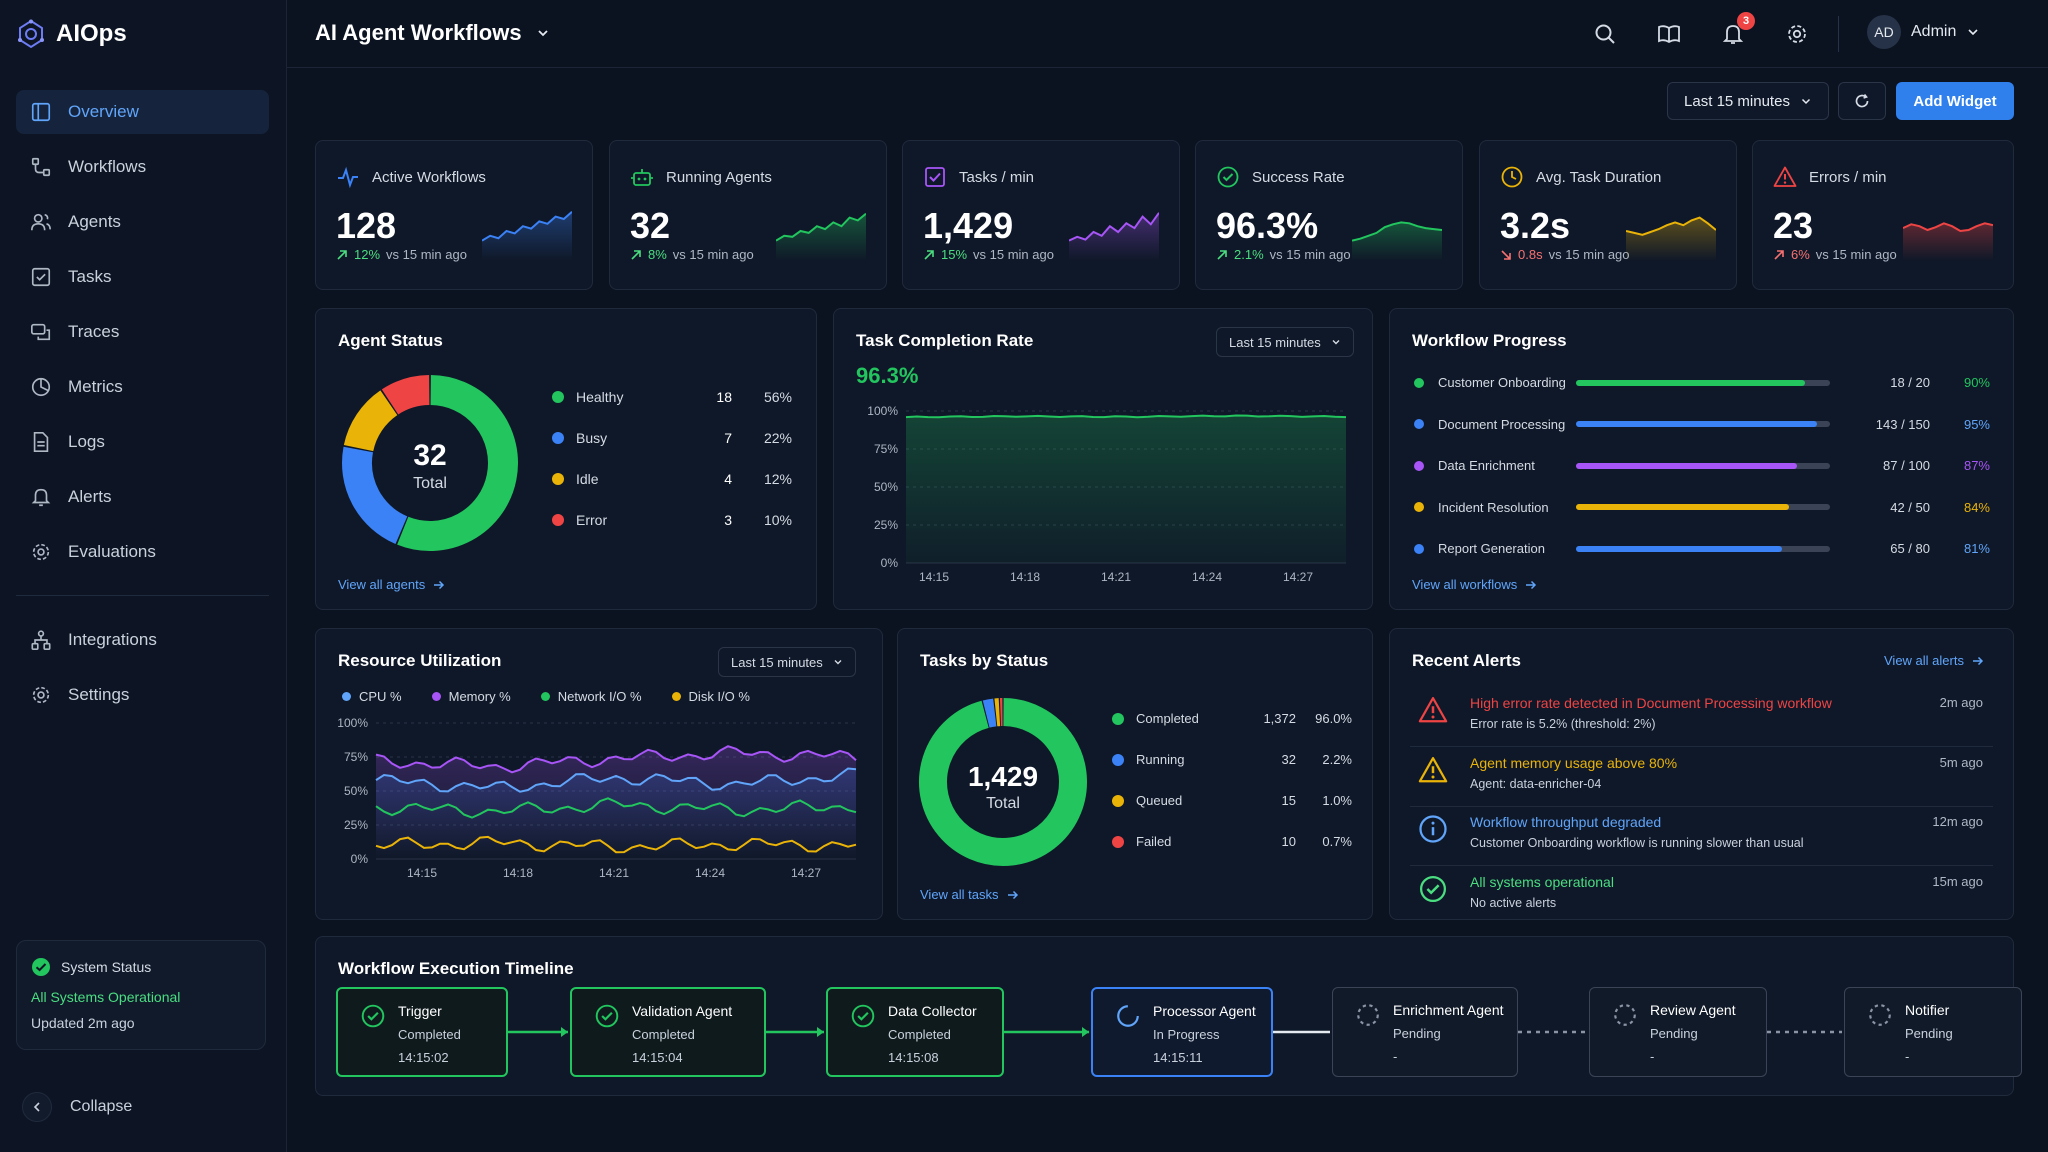 The image size is (2048, 1152). What do you see at coordinates (1003, 782) in the screenshot?
I see `donut-slice-completed` at bounding box center [1003, 782].